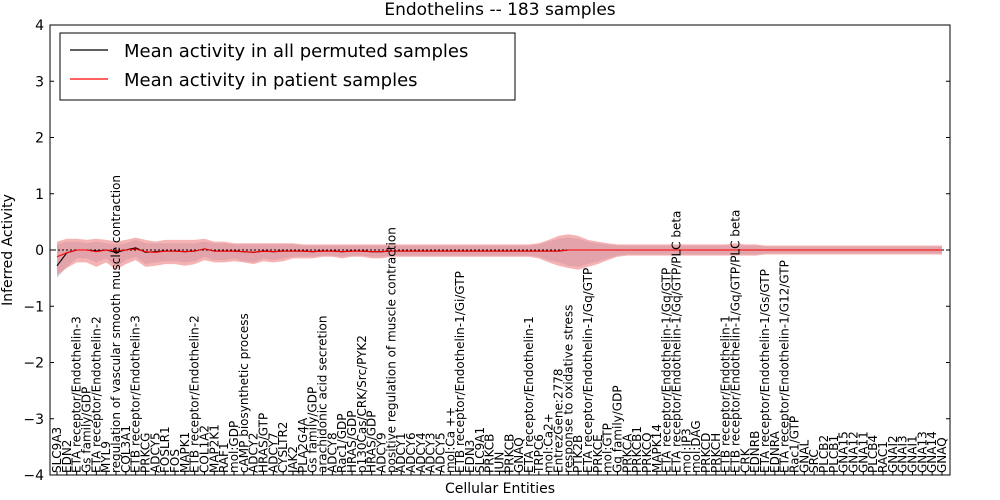  Describe the element at coordinates (185, 452) in the screenshot. I see `x-tick-label: MAPK1` at that location.